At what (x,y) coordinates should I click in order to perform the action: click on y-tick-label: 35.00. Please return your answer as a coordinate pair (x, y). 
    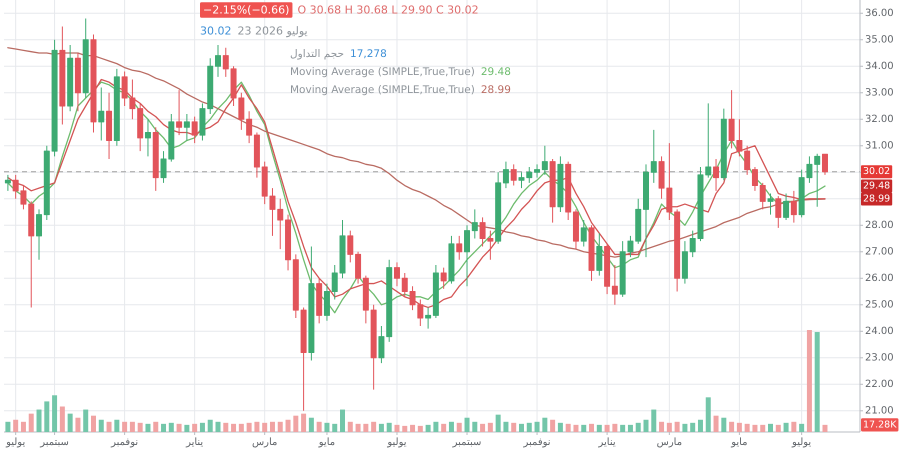
    Looking at the image, I should click on (879, 40).